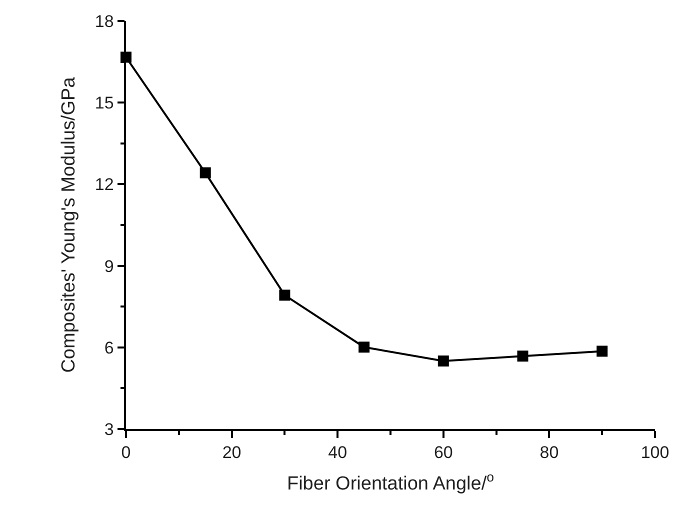 This screenshot has height=519, width=681. I want to click on y-tick-label: 9, so click(109, 266).